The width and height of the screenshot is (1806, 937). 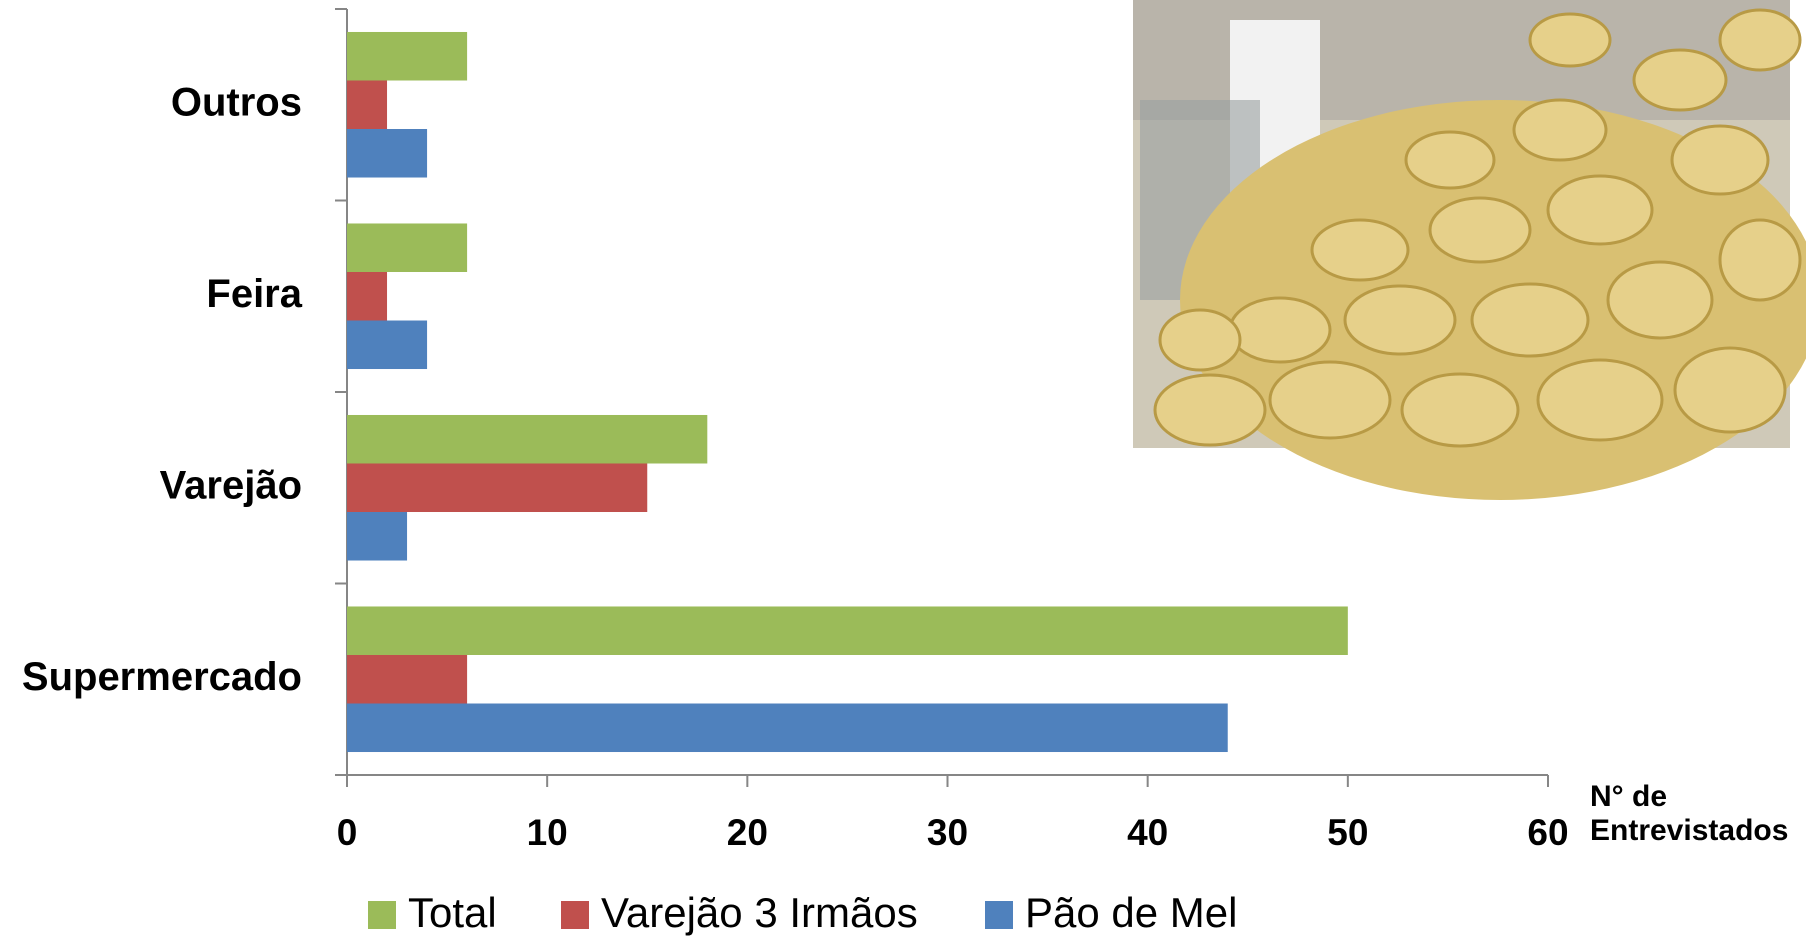 What do you see at coordinates (162, 677) in the screenshot?
I see `y-tick-label: Supermercado` at bounding box center [162, 677].